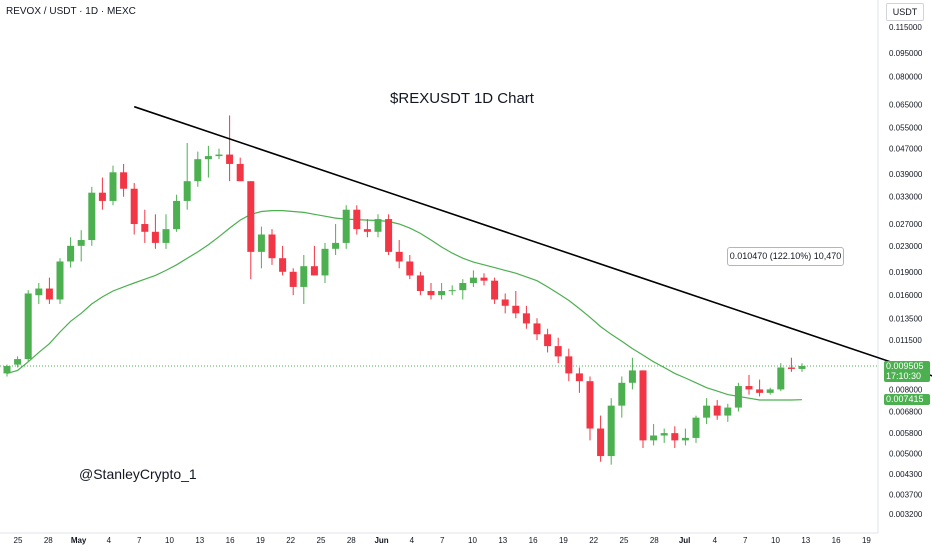 This screenshot has width=932, height=555. What do you see at coordinates (290, 540) in the screenshot?
I see `x-tick-label-9: 22` at bounding box center [290, 540].